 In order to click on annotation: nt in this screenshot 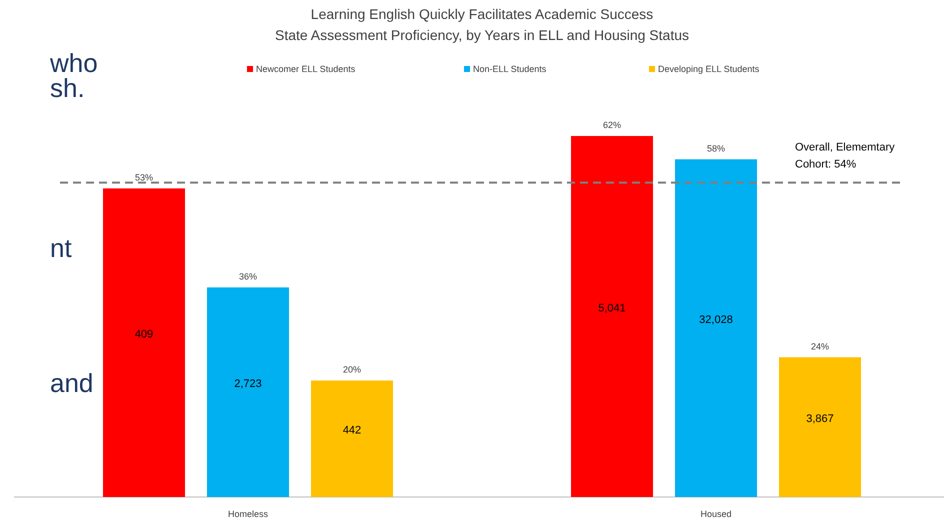, I will do `click(61, 248)`.